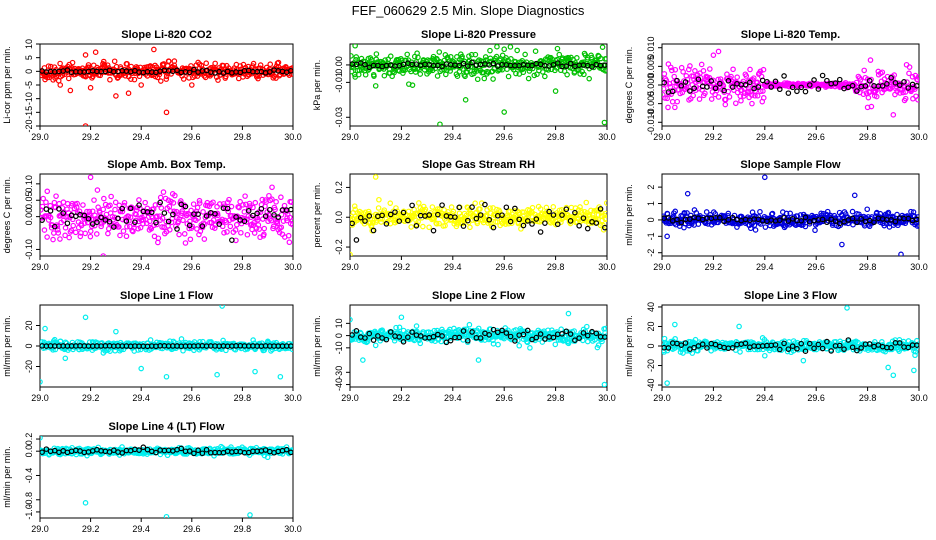  I want to click on y-tick-label: -0.03, so click(339, 117).